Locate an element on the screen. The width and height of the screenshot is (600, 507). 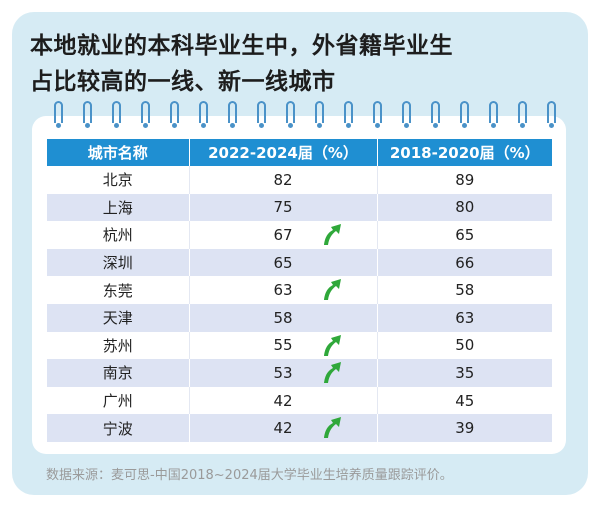
table-row: 东莞 63 58 is located at coordinates (299, 290).